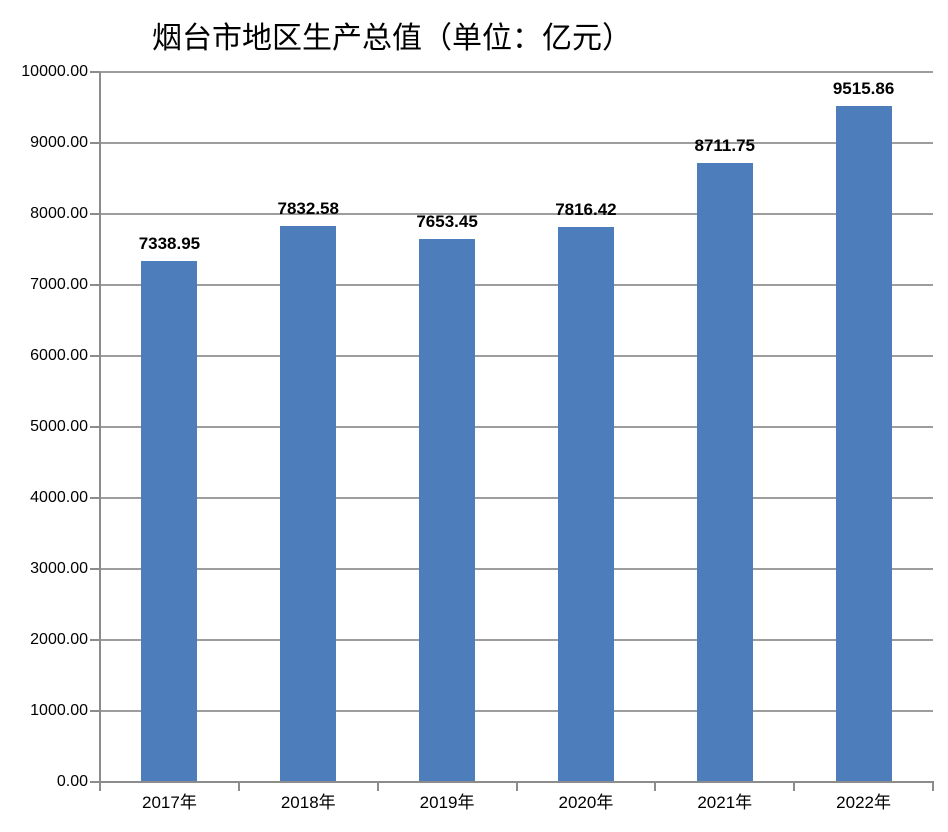 Image resolution: width=948 pixels, height=832 pixels. I want to click on y-axis-label: 4000.00, so click(59, 497).